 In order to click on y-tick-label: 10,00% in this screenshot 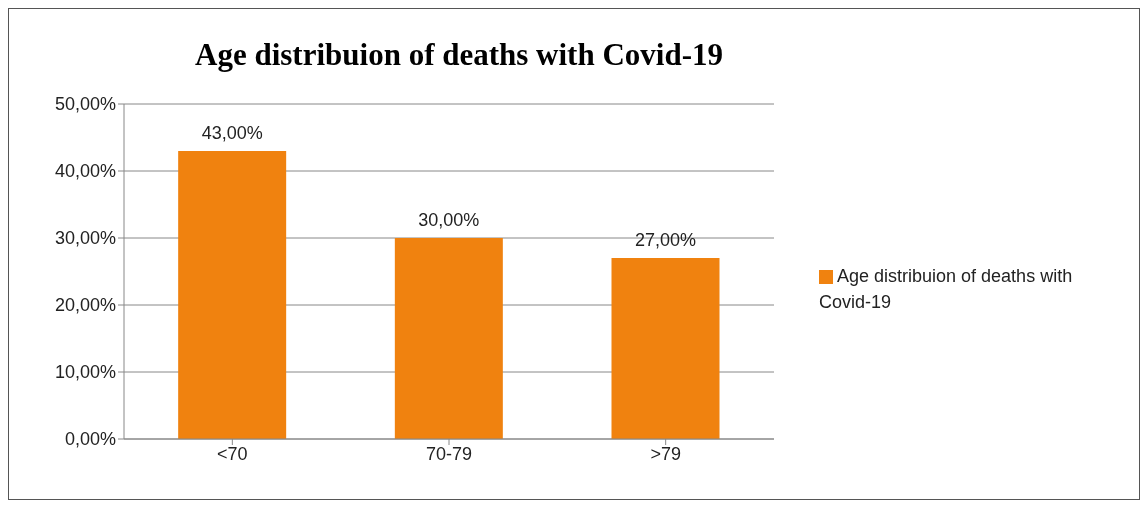, I will do `click(85, 372)`.